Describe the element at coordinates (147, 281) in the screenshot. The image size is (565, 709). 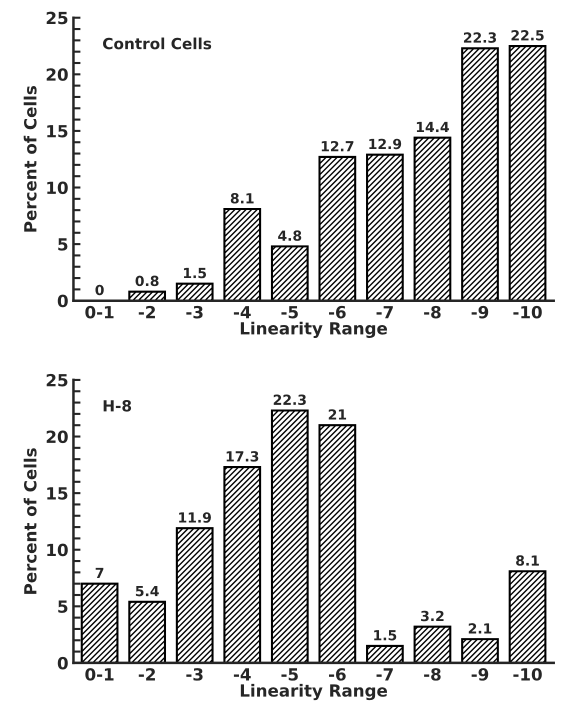
I see `data-label: 0.8` at that location.